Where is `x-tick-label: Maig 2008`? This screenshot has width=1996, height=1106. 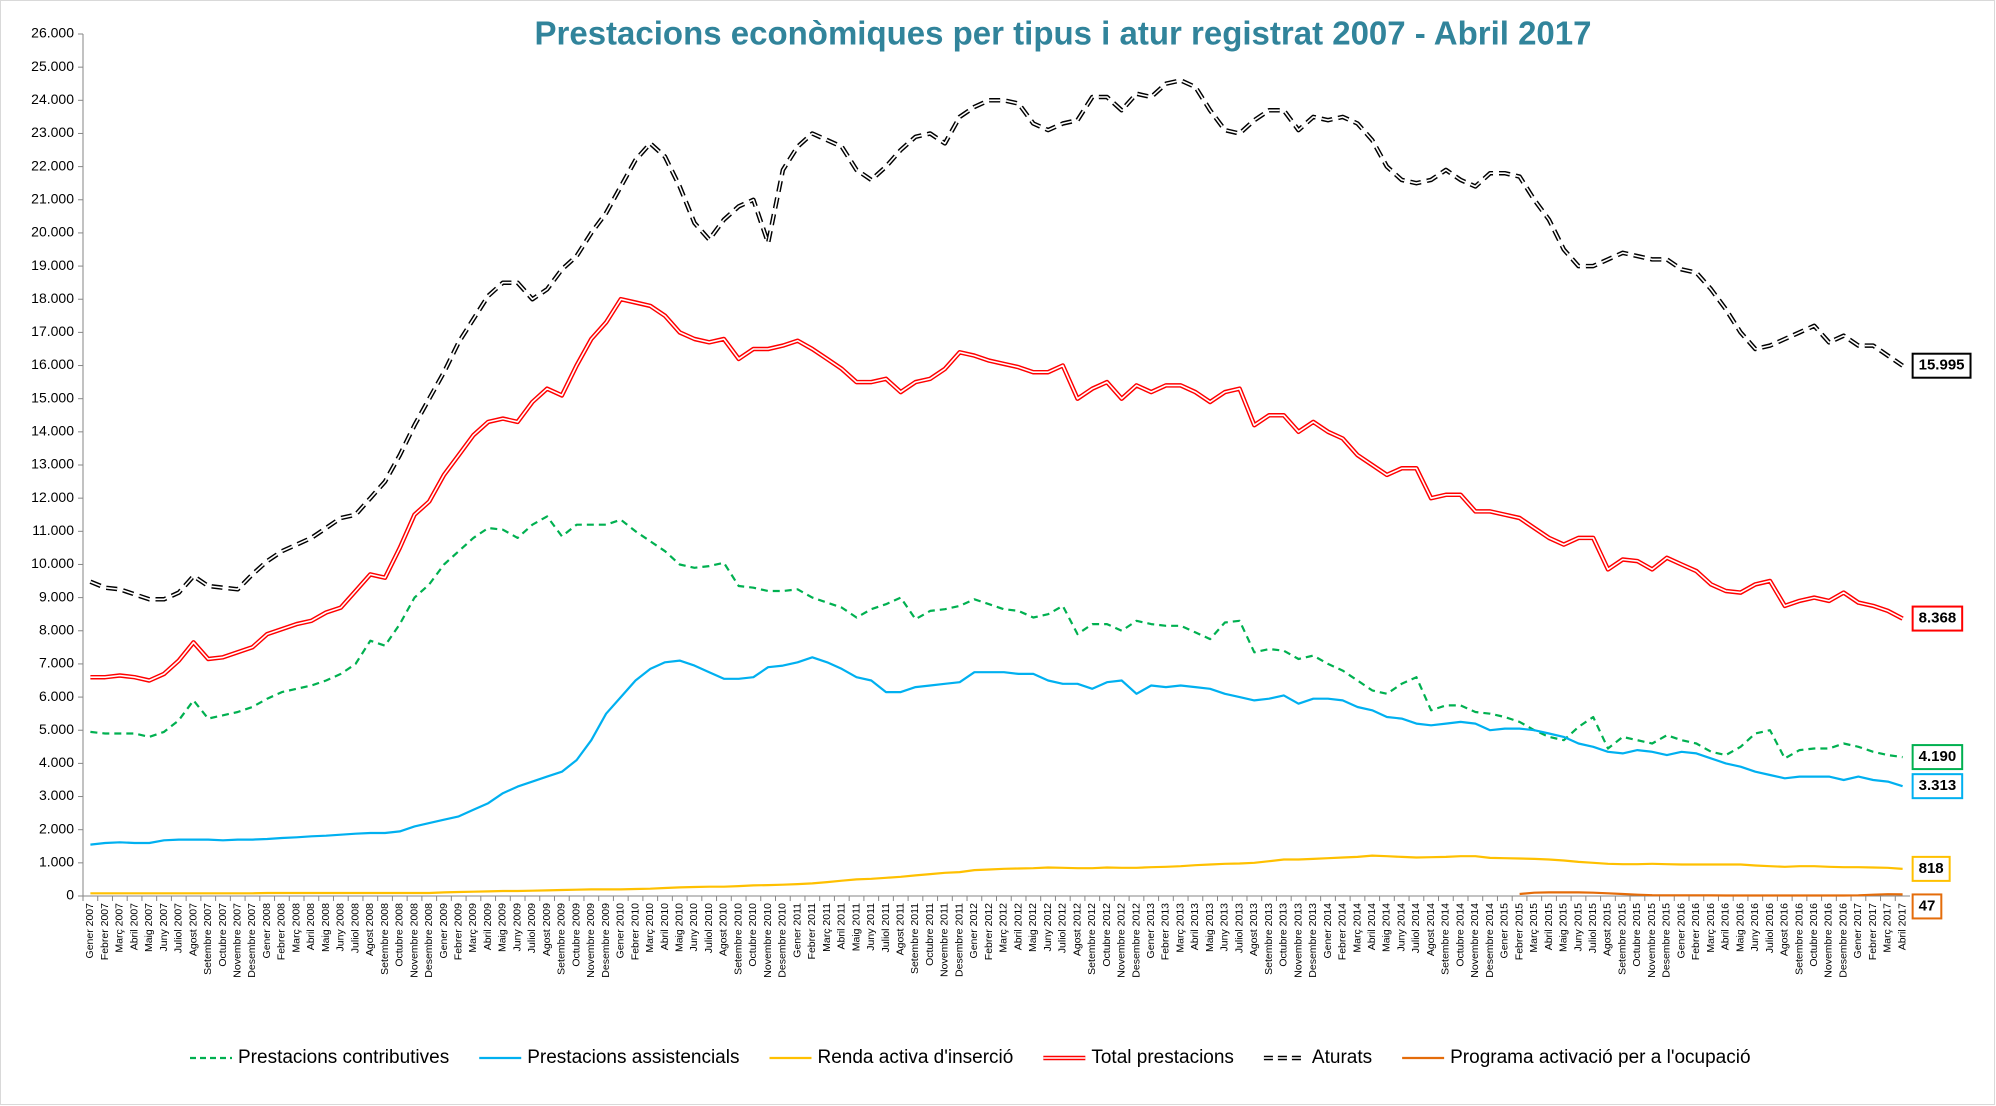
x-tick-label: Maig 2008 is located at coordinates (326, 927).